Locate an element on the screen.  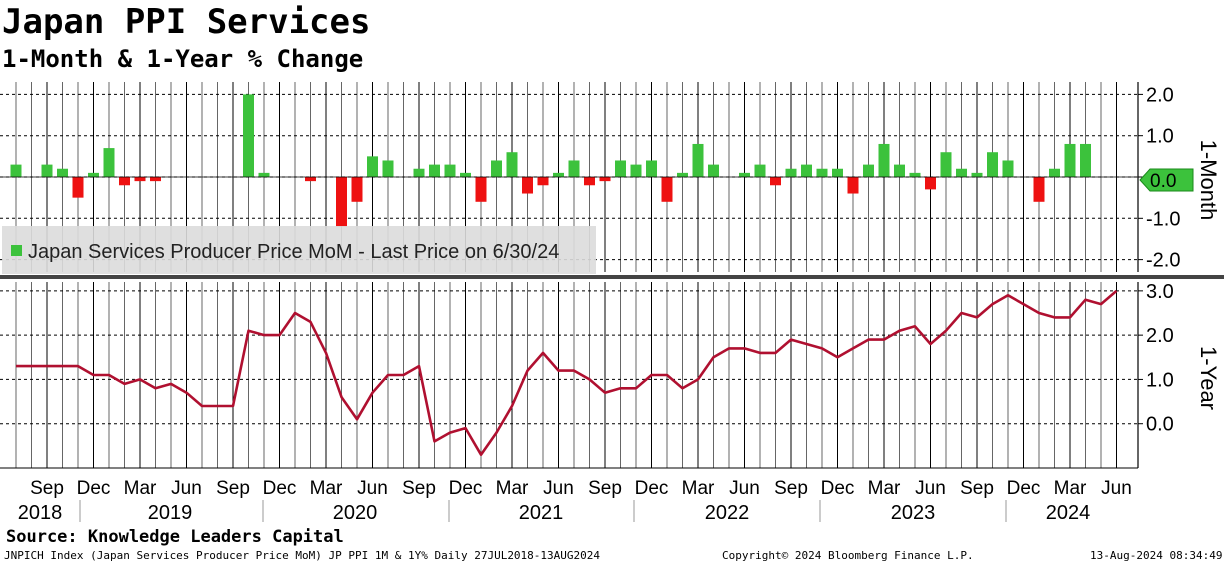
x-year-label: 2019 is located at coordinates (170, 513).